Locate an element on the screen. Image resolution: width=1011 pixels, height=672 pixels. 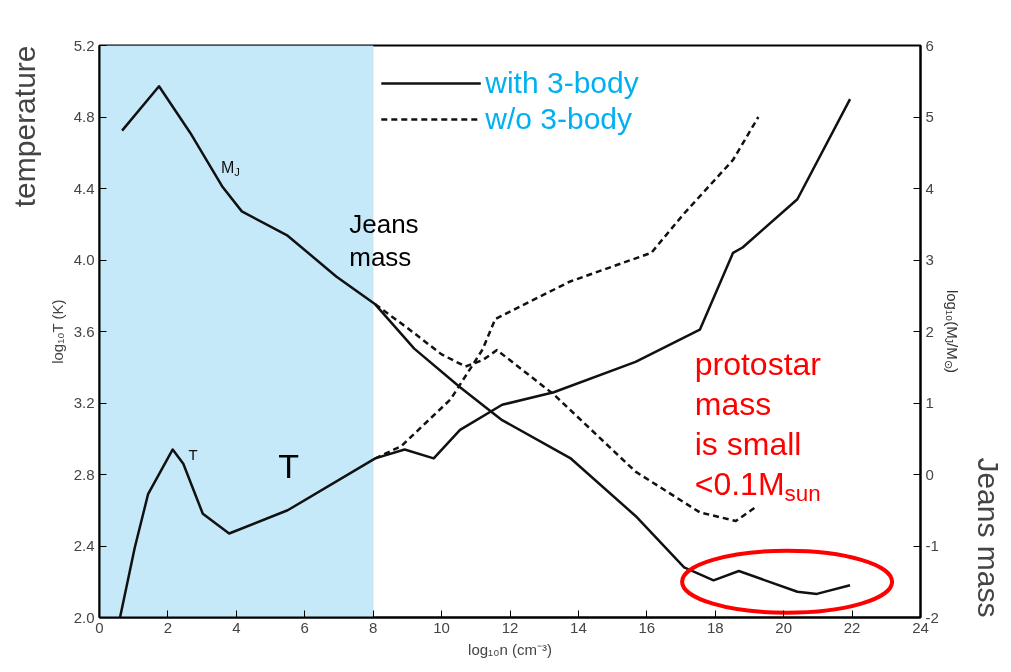
text: Jeans mass is located at coordinates (988, 537).